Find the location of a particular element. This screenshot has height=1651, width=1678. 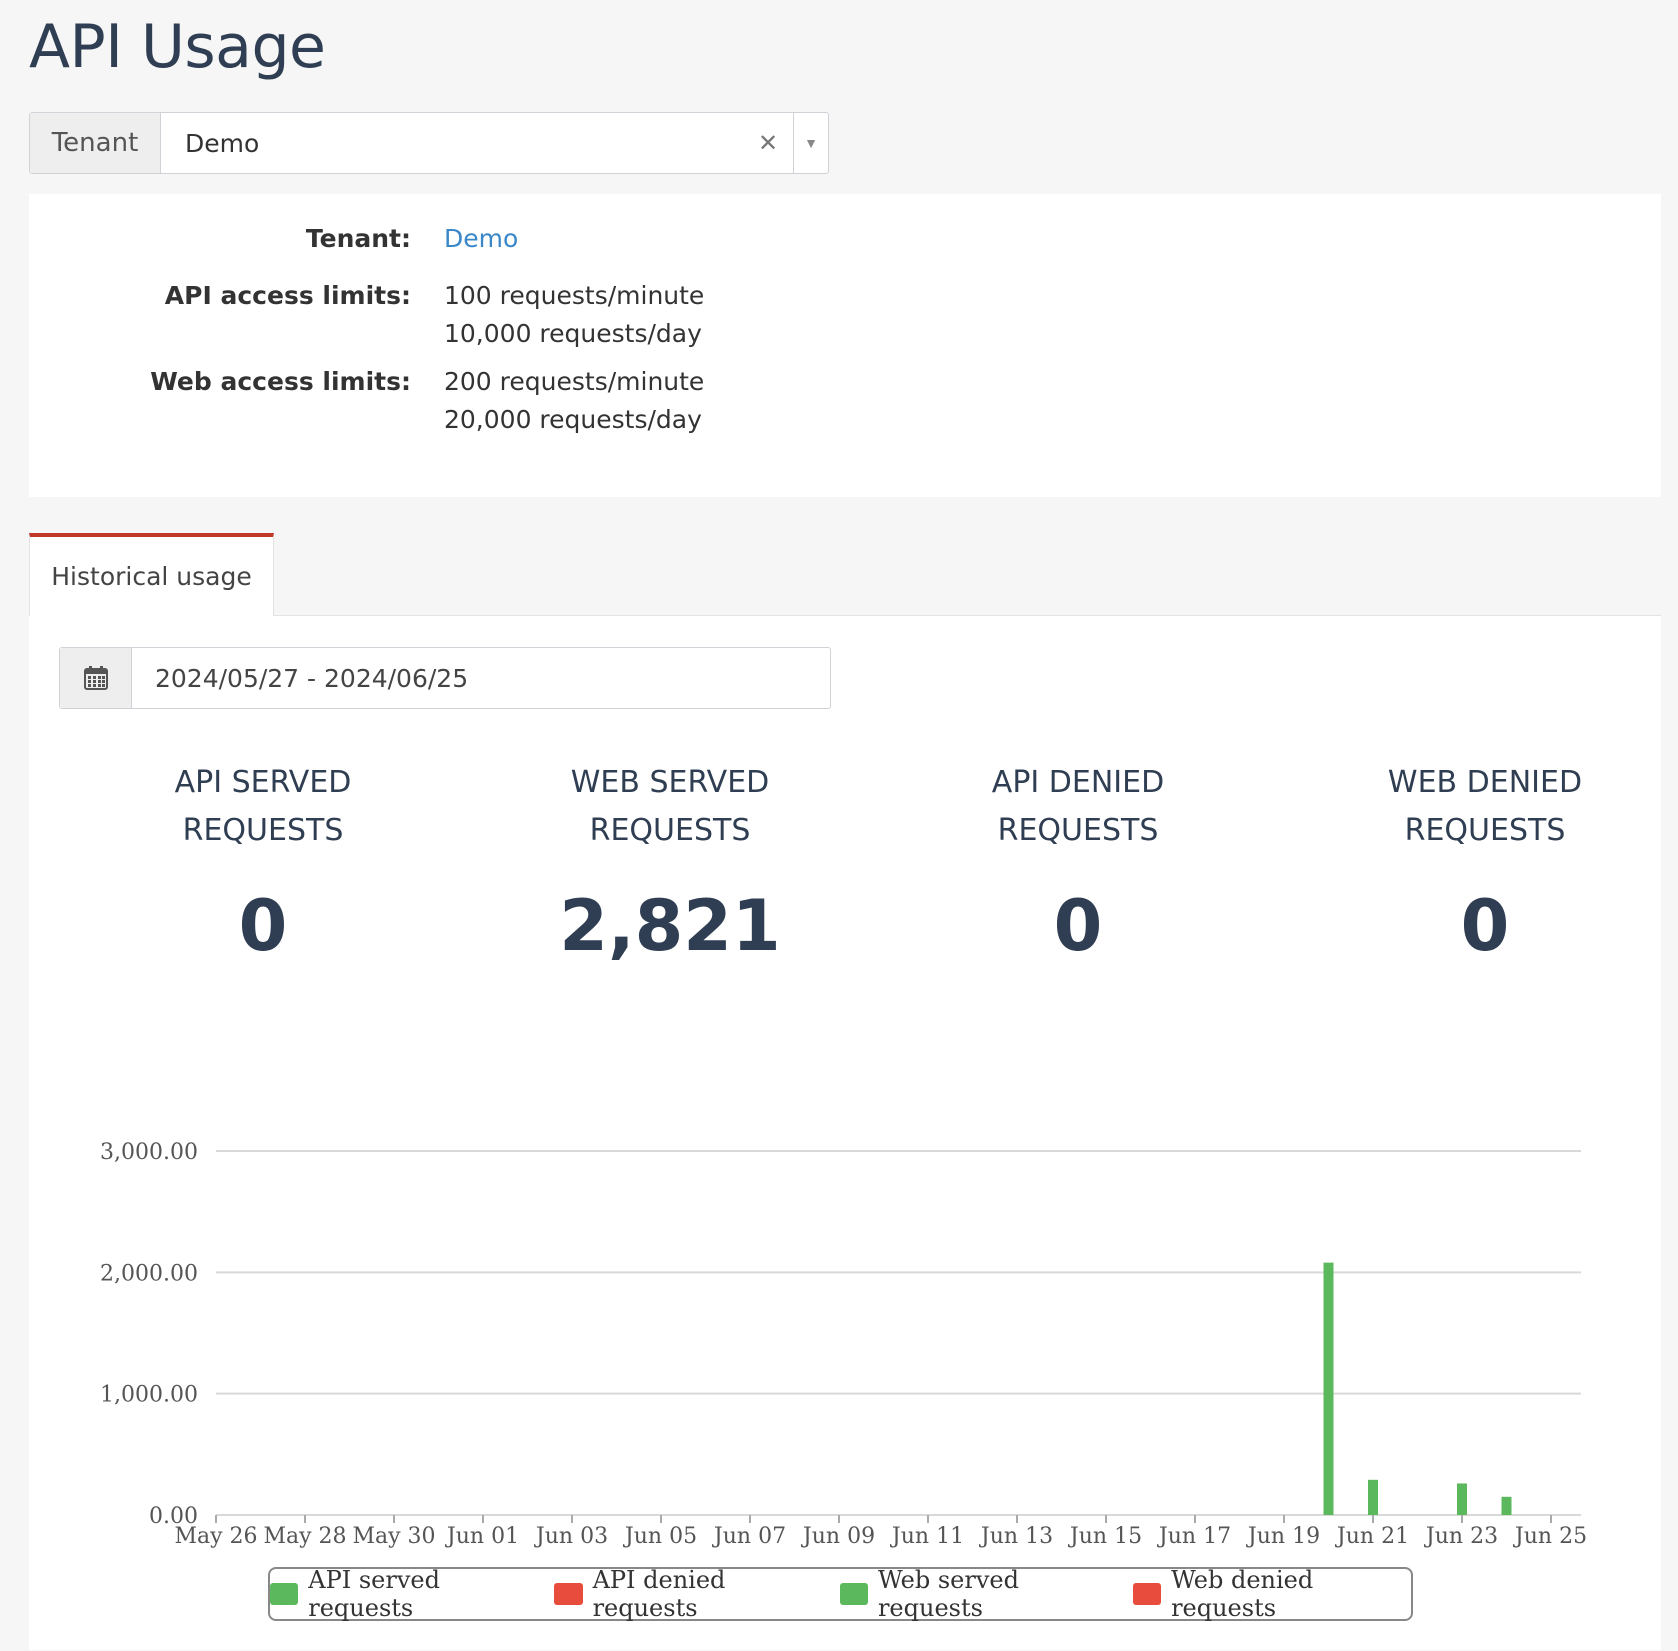

api-limits-label: API access limits: is located at coordinates (287, 295).